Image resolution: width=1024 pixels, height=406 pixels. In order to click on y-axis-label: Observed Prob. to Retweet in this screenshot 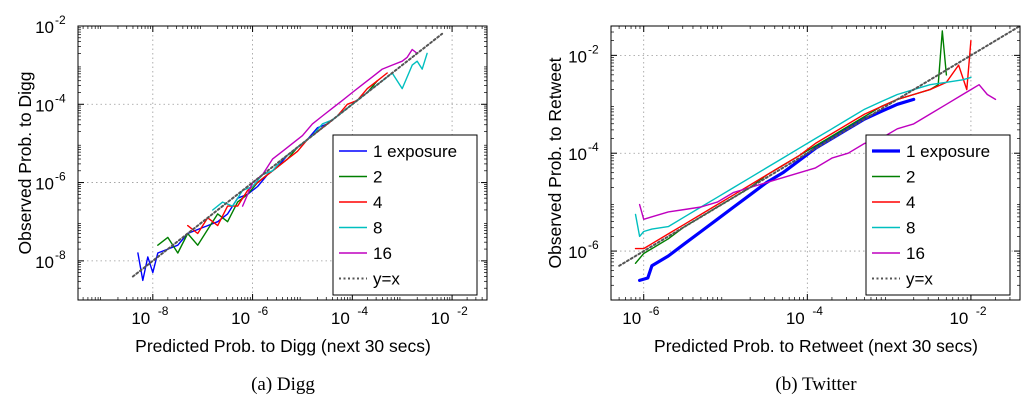, I will do `click(555, 162)`.